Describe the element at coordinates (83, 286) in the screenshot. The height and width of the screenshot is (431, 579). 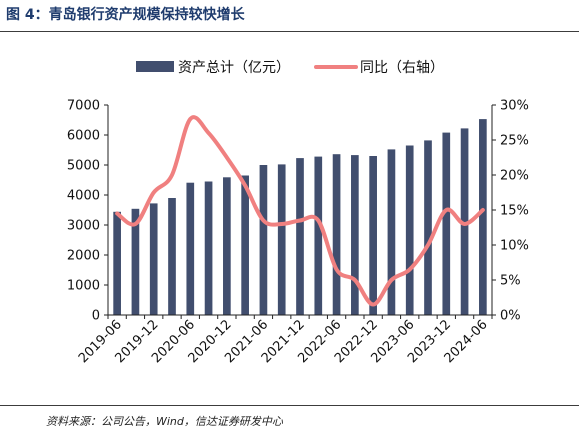
I see `left-tick-label: 1000` at that location.